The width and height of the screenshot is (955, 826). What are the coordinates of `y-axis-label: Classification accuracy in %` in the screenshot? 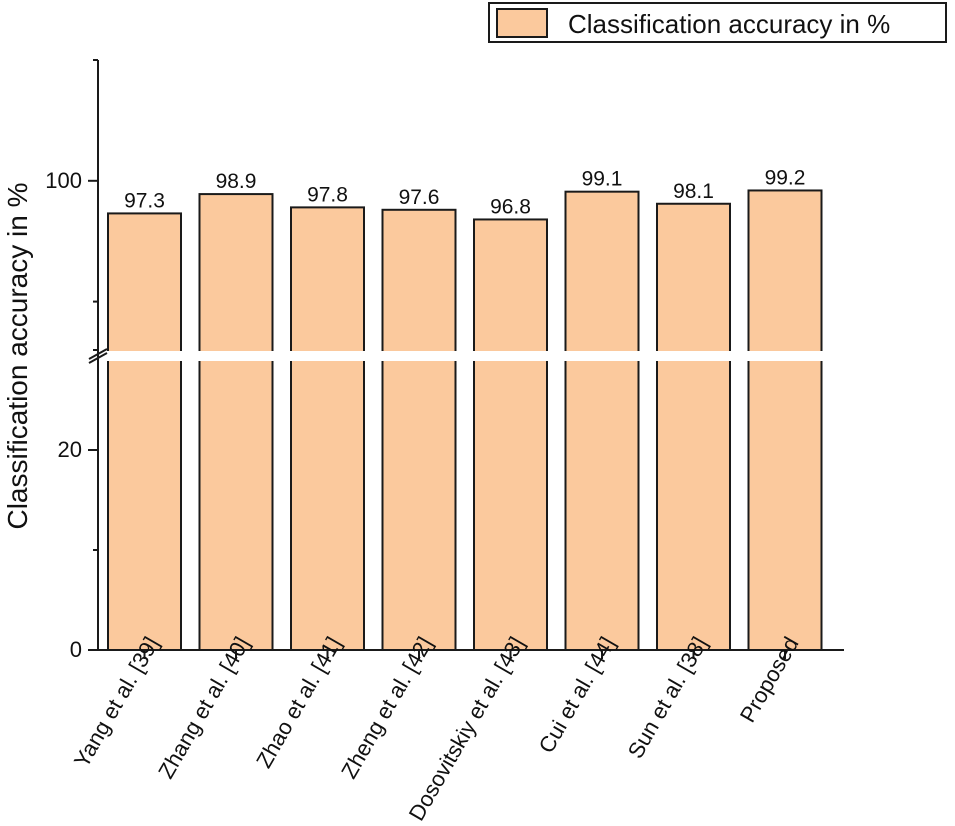 It's located at (17, 356).